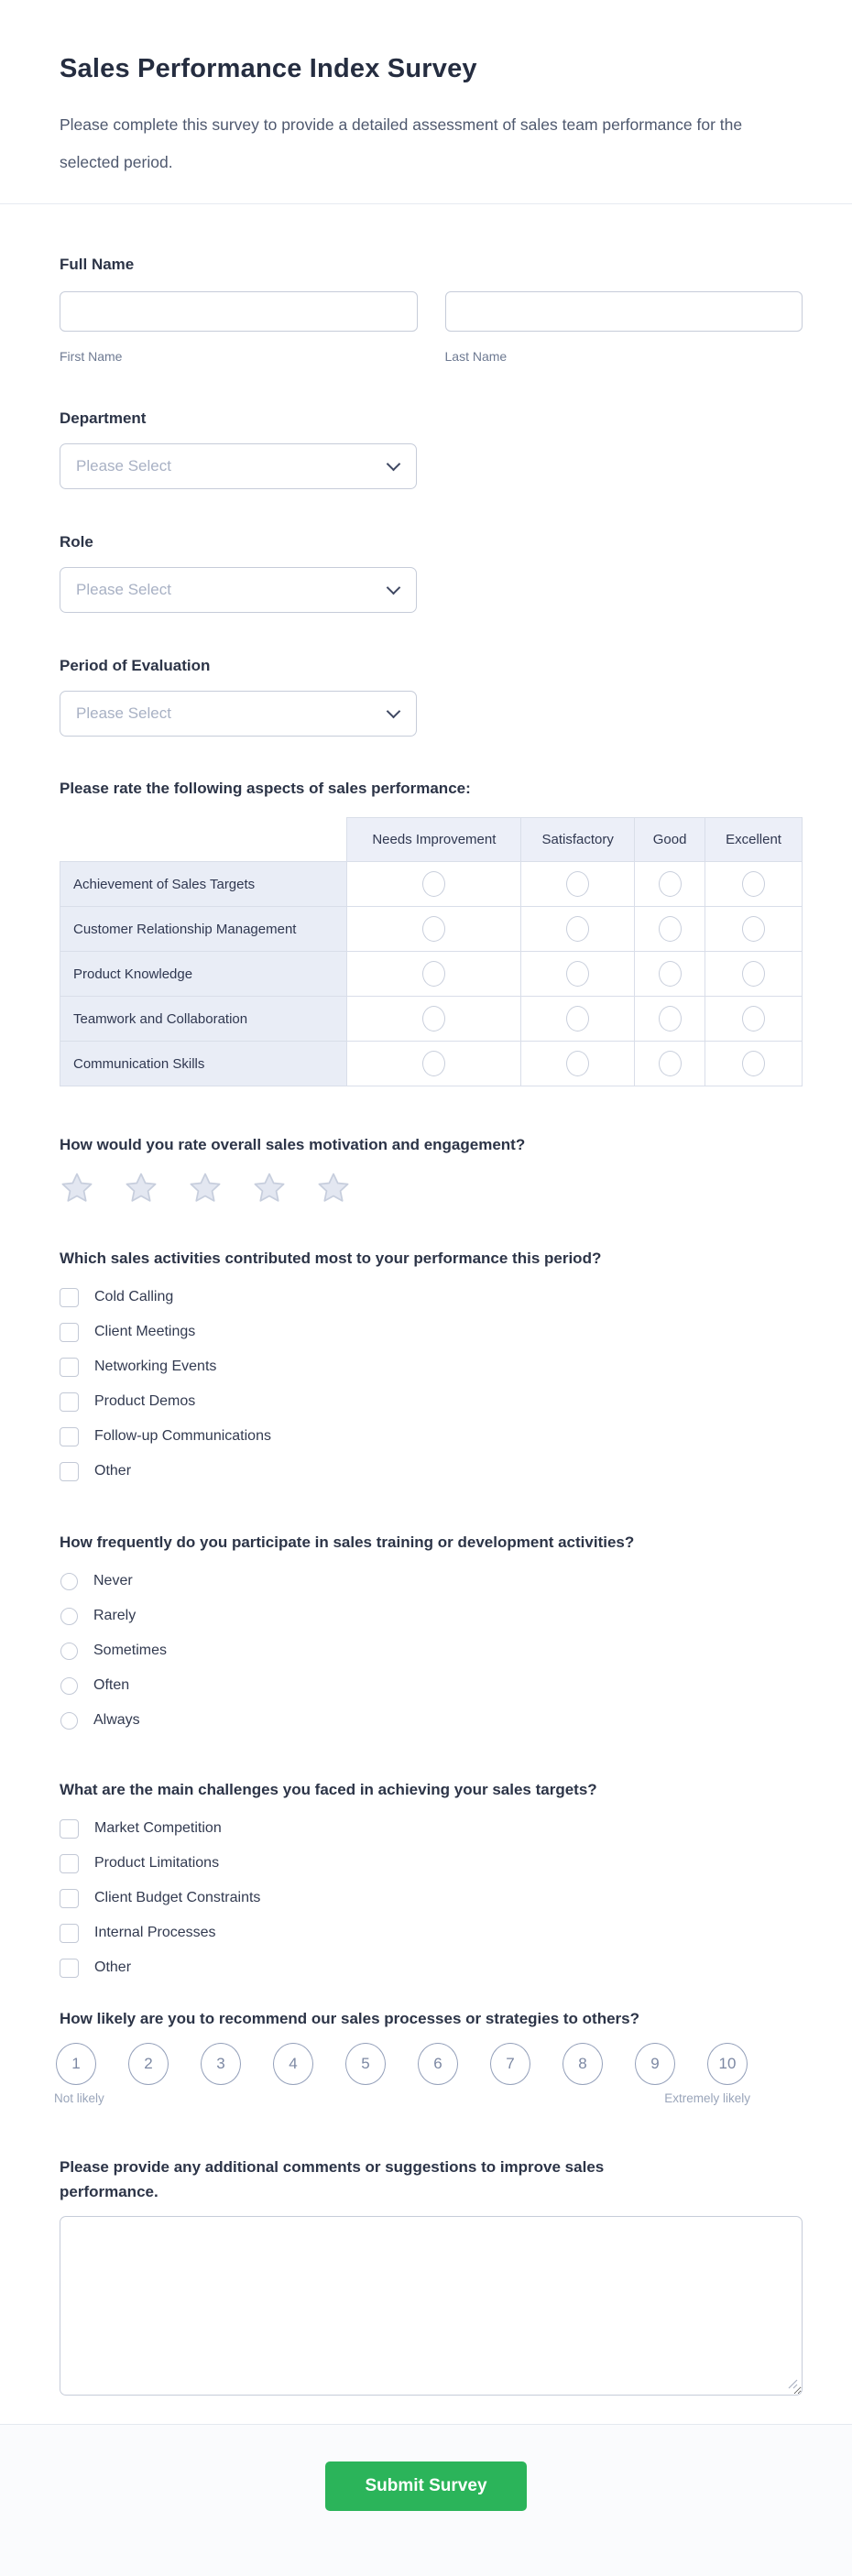  What do you see at coordinates (432, 1188) in the screenshot?
I see `star-rating` at bounding box center [432, 1188].